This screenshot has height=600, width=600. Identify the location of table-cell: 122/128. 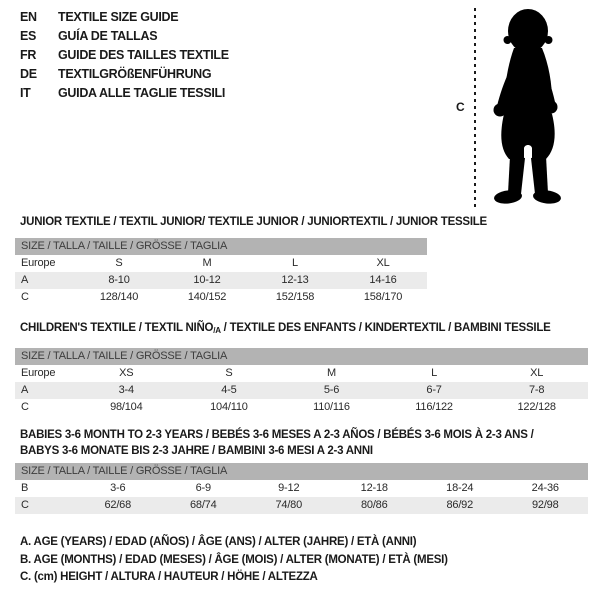
(536, 407).